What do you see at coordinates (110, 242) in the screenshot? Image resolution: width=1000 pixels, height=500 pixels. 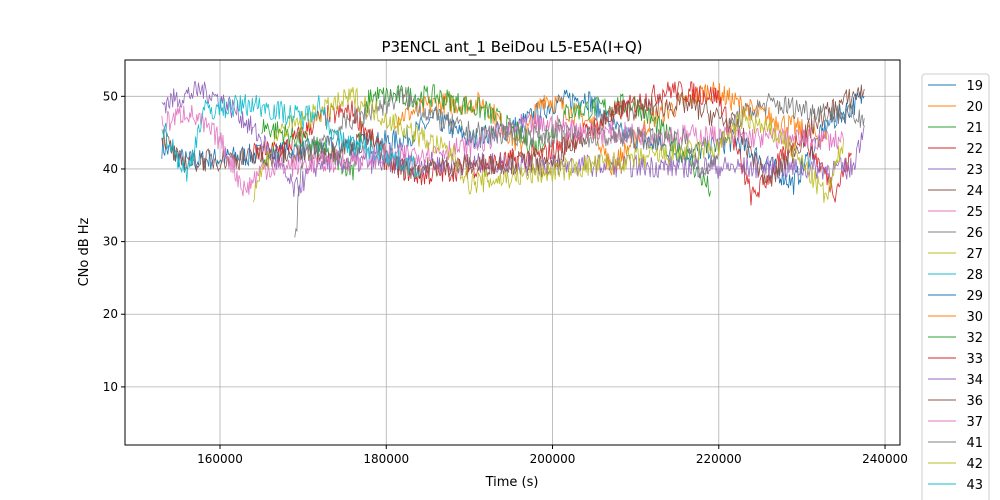 I see `y-tick-label: 30` at bounding box center [110, 242].